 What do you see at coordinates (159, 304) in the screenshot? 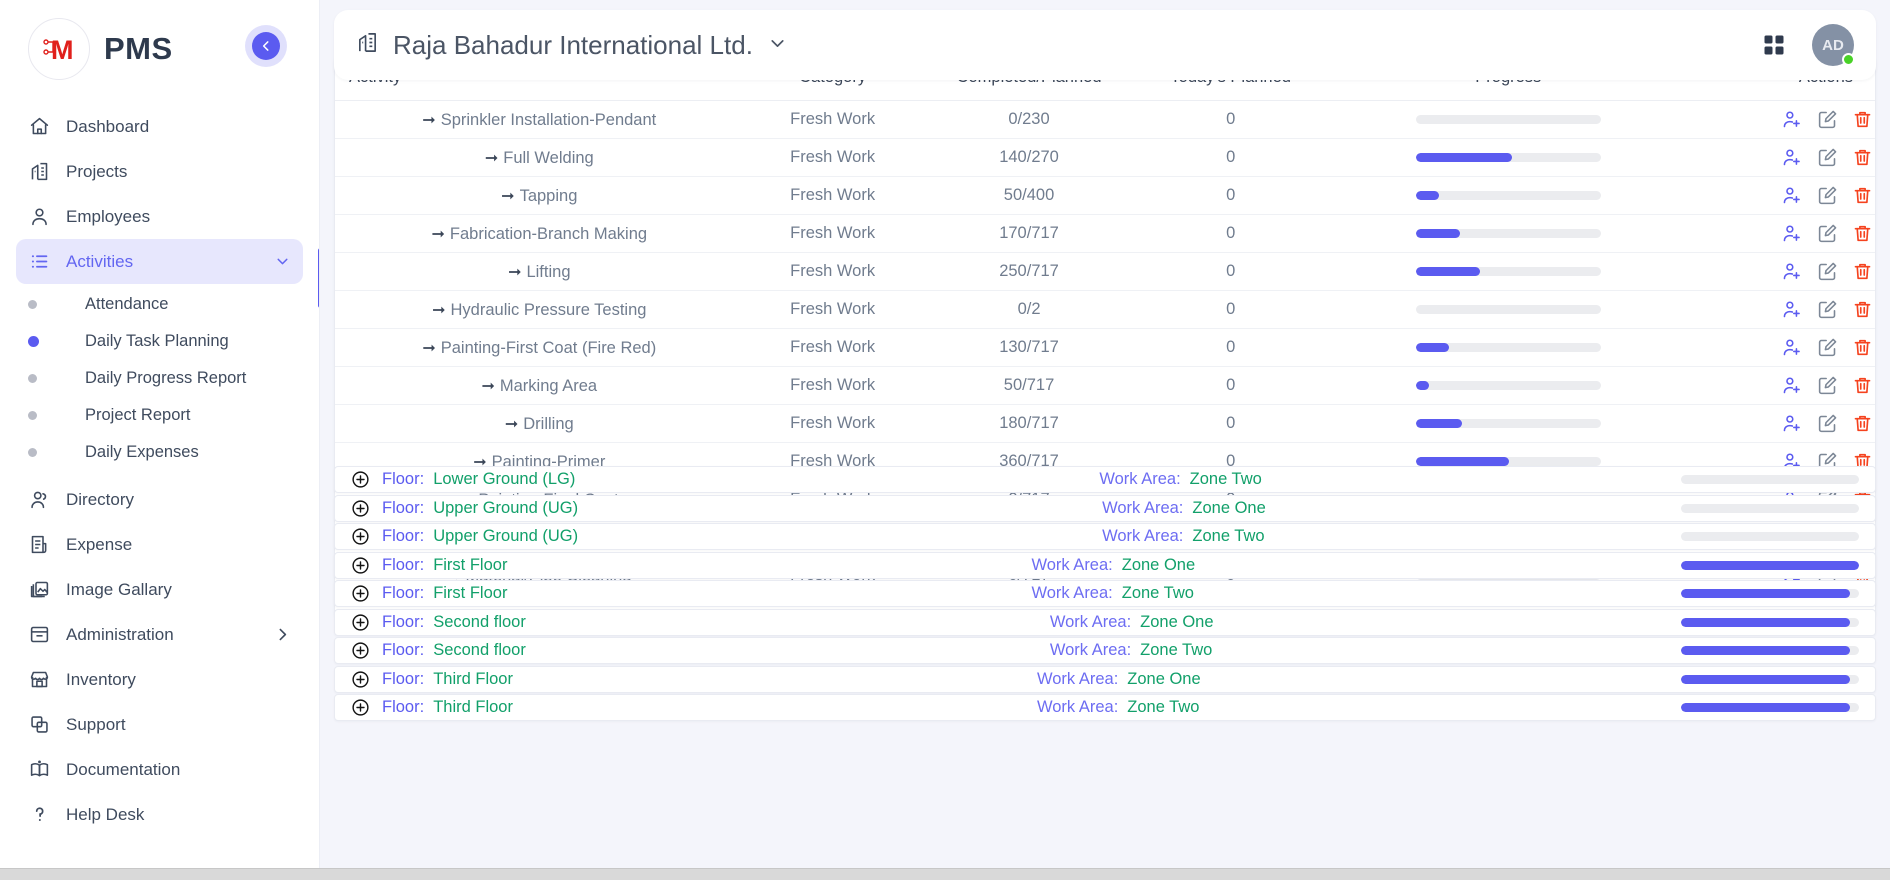
I see `sidebar-subitem-attendance: Attendance` at bounding box center [159, 304].